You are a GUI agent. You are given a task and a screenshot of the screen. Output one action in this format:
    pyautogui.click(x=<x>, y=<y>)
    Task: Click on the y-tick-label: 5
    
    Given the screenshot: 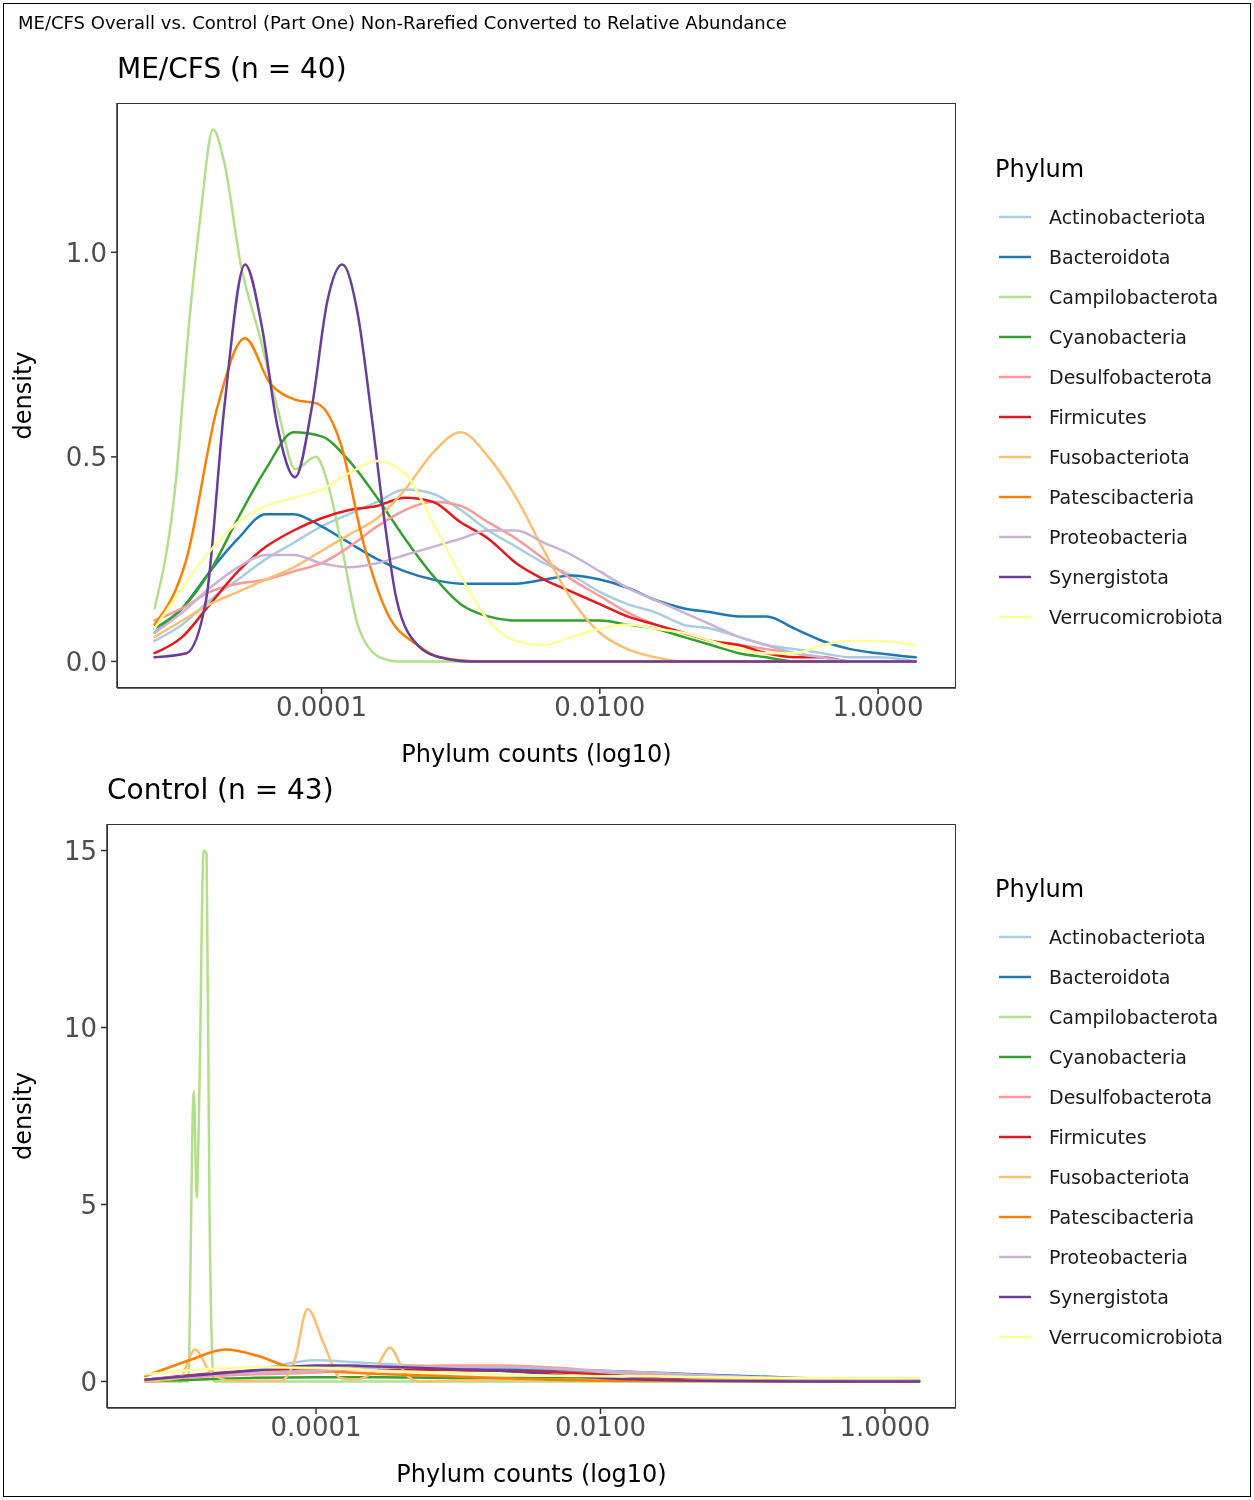 What is the action you would take?
    pyautogui.click(x=88, y=1204)
    